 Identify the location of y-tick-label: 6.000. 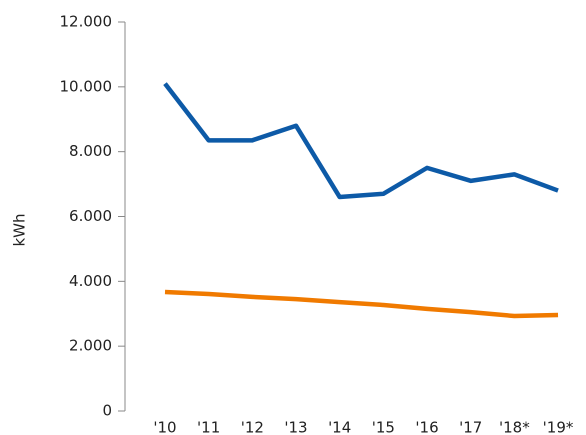
(90, 216).